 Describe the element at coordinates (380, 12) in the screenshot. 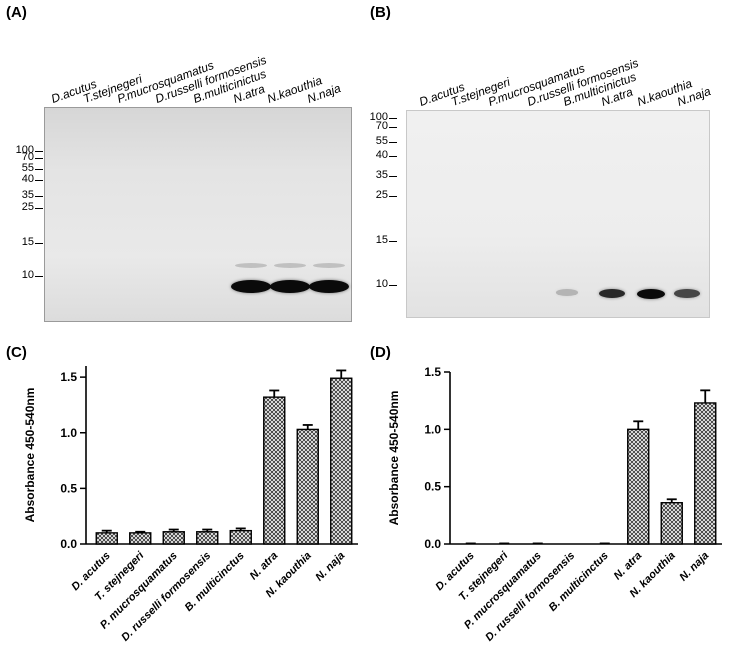

I see `panel-label-b: (B)` at that location.